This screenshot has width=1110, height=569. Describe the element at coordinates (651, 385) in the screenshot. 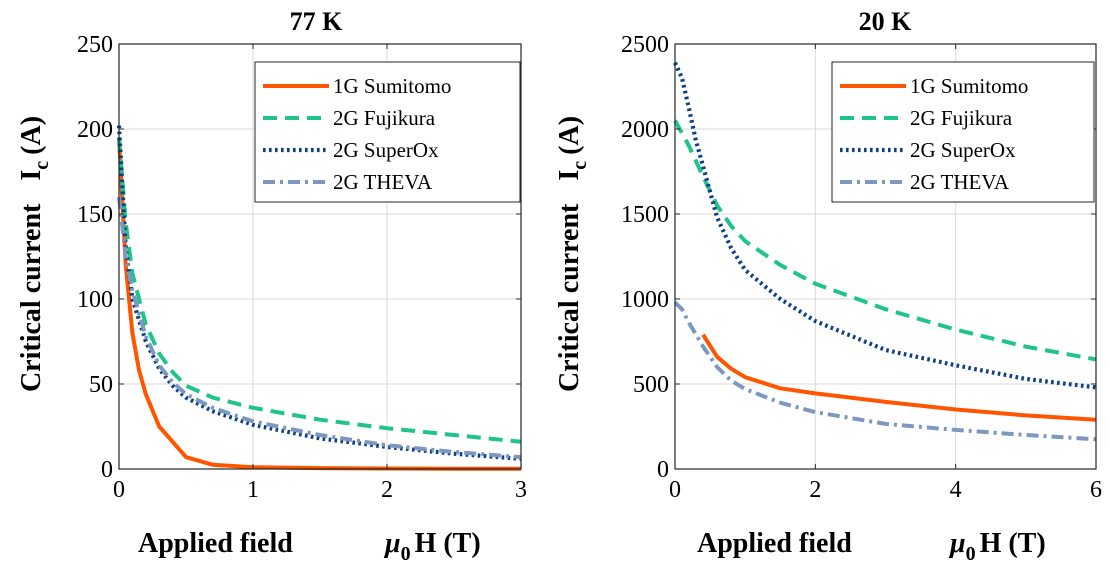

I see `y-tick-label: 500` at that location.